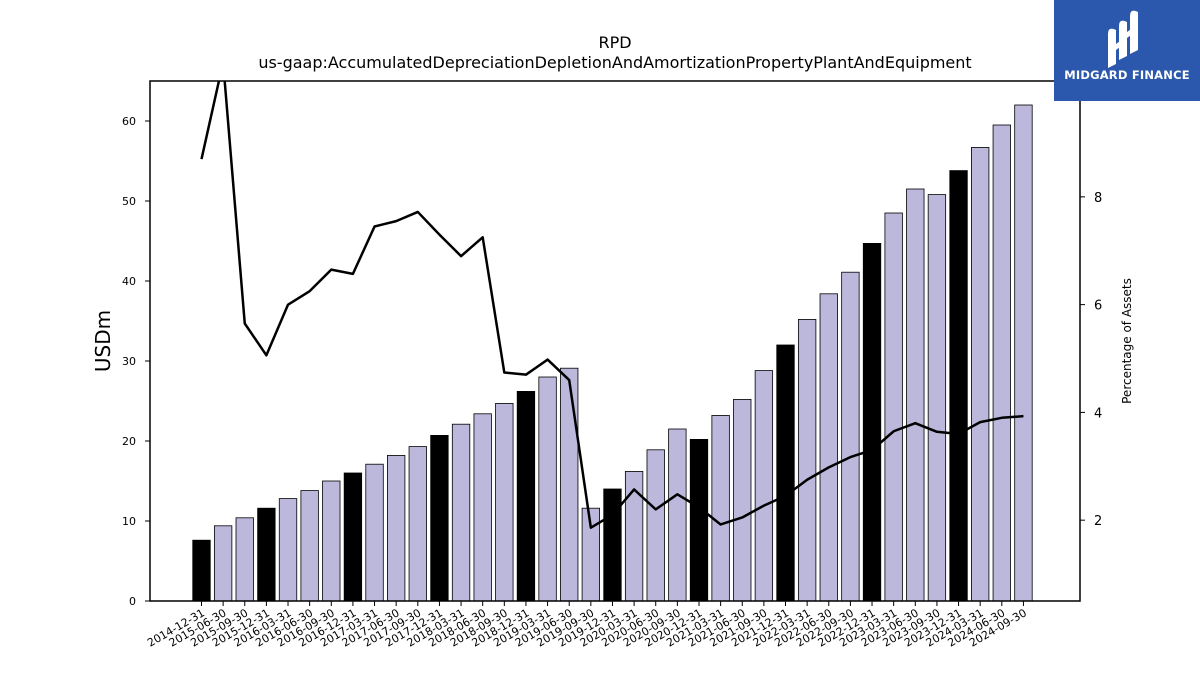 The width and height of the screenshot is (1200, 675). What do you see at coordinates (1127, 341) in the screenshot?
I see `y2-axis-label: Percentage of Assets` at bounding box center [1127, 341].